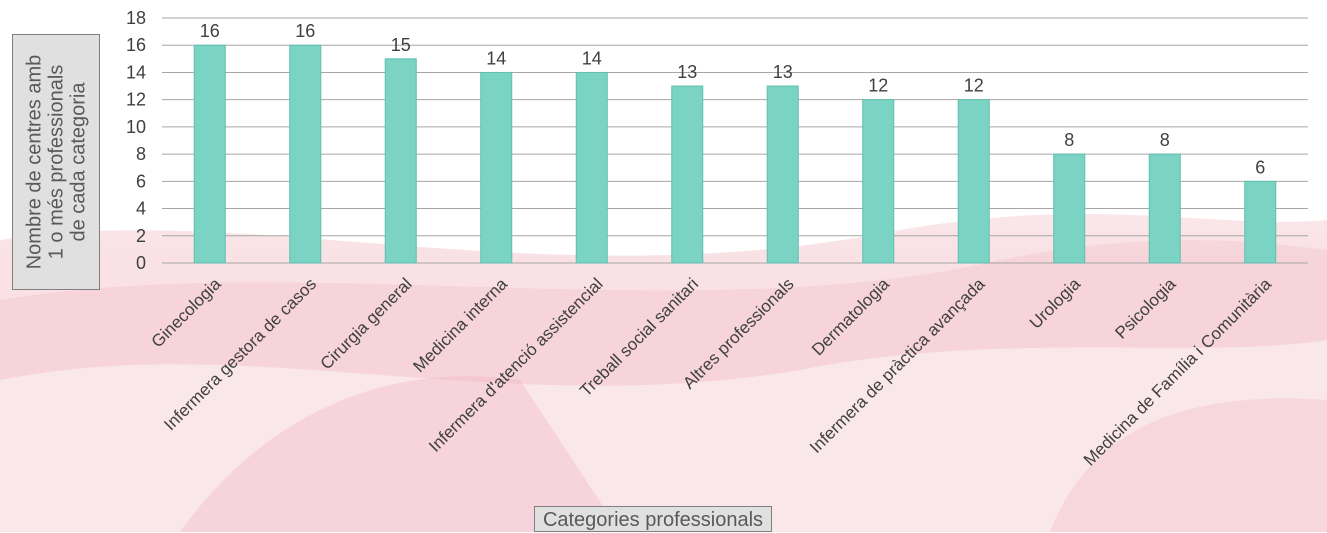 Image resolution: width=1327 pixels, height=533 pixels. Describe the element at coordinates (141, 181) in the screenshot. I see `y-tick-label: 6` at that location.